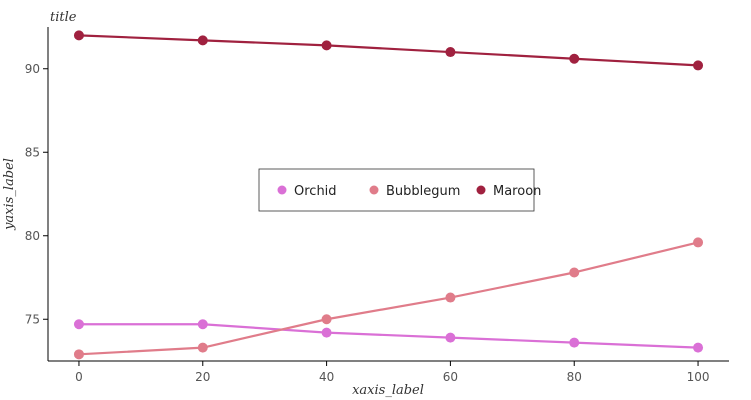 The image size is (751, 400). I want to click on legend-items: Orchid Bubblegum Maroon, so click(409, 191).